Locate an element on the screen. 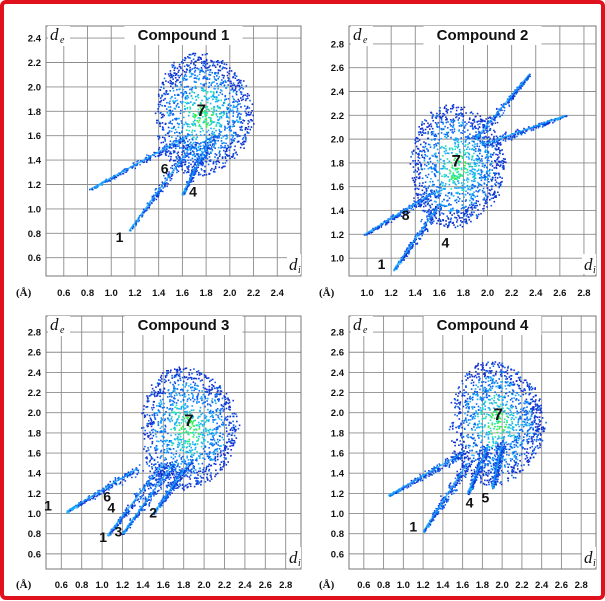  y-tick-label: 2.6 is located at coordinates (337, 353).